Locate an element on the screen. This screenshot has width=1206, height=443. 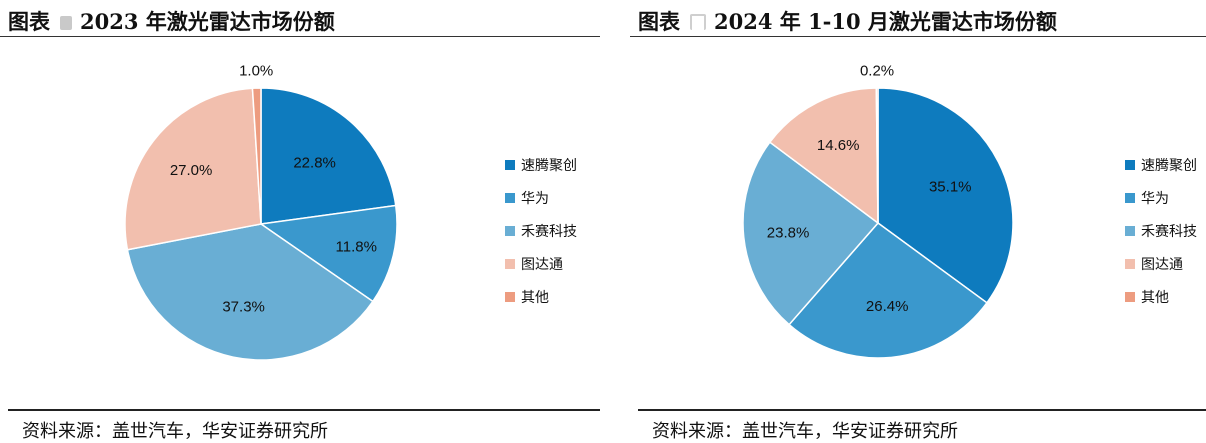
slice-data-label: 35.1% is located at coordinates (950, 186).